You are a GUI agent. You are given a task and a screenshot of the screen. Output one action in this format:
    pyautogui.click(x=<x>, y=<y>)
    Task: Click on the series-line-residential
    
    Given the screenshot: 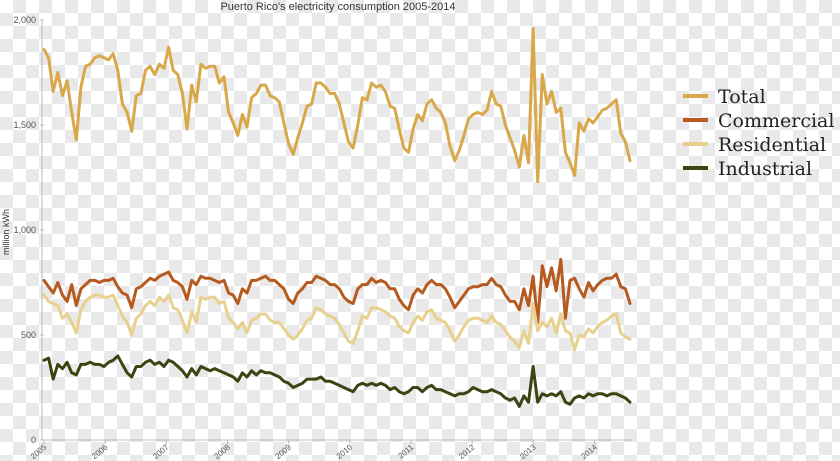 What is the action you would take?
    pyautogui.click(x=337, y=322)
    